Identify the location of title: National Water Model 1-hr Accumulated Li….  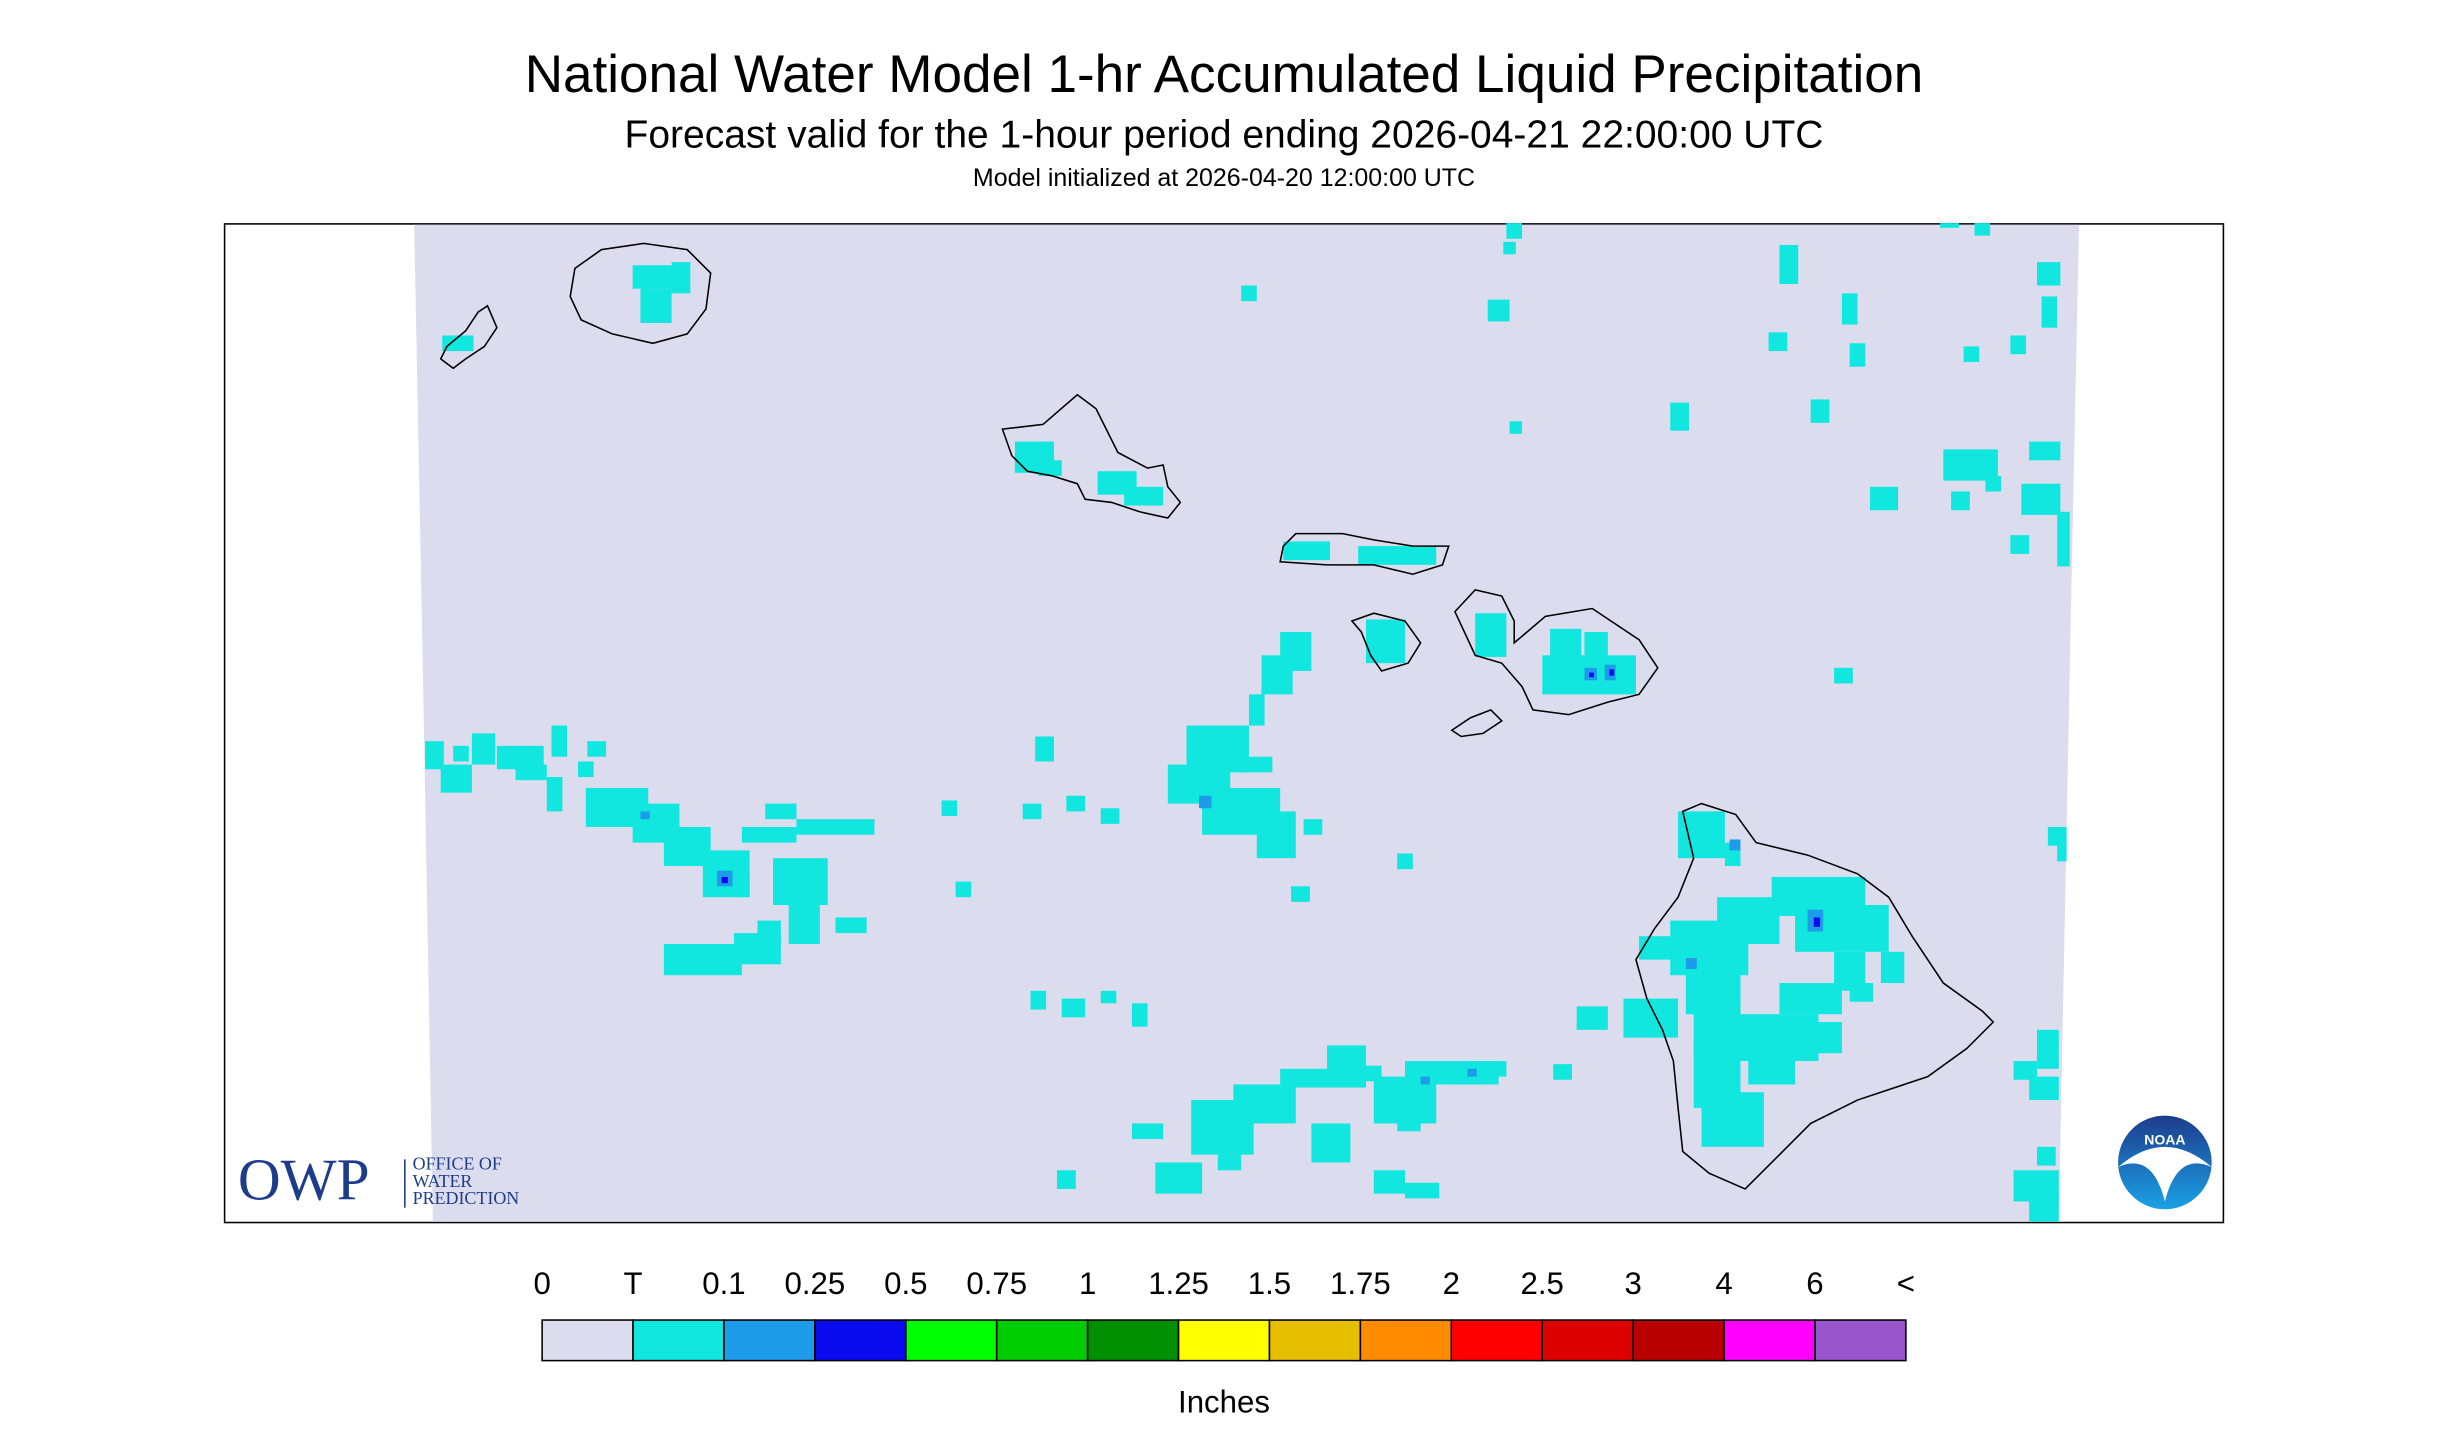
(1224, 74).